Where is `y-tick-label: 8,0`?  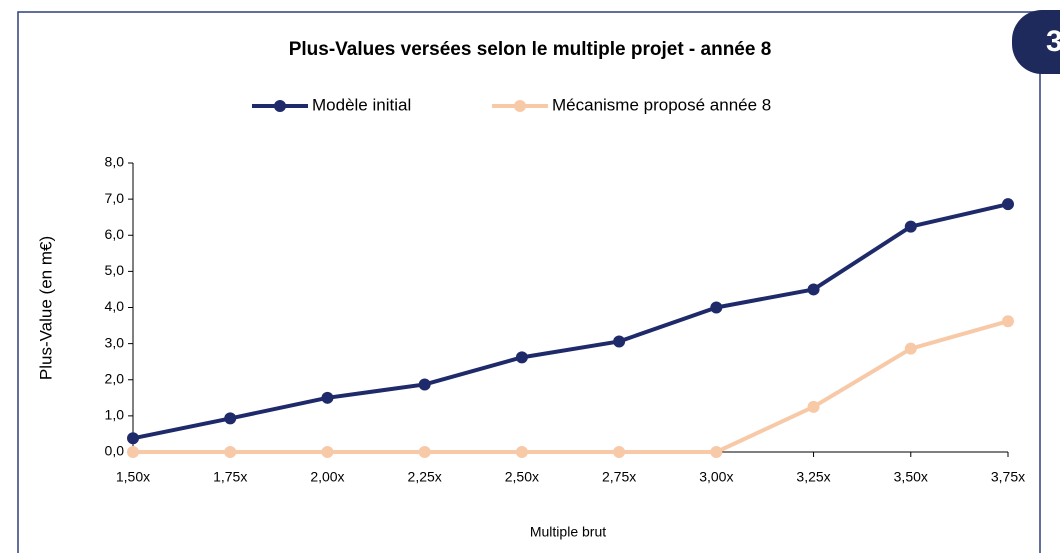
y-tick-label: 8,0 is located at coordinates (115, 162).